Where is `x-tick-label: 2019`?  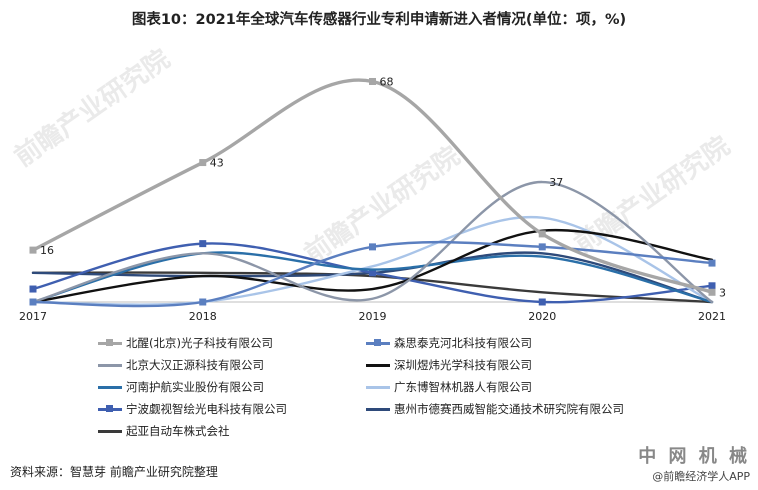
x-tick-label: 2019 is located at coordinates (373, 316).